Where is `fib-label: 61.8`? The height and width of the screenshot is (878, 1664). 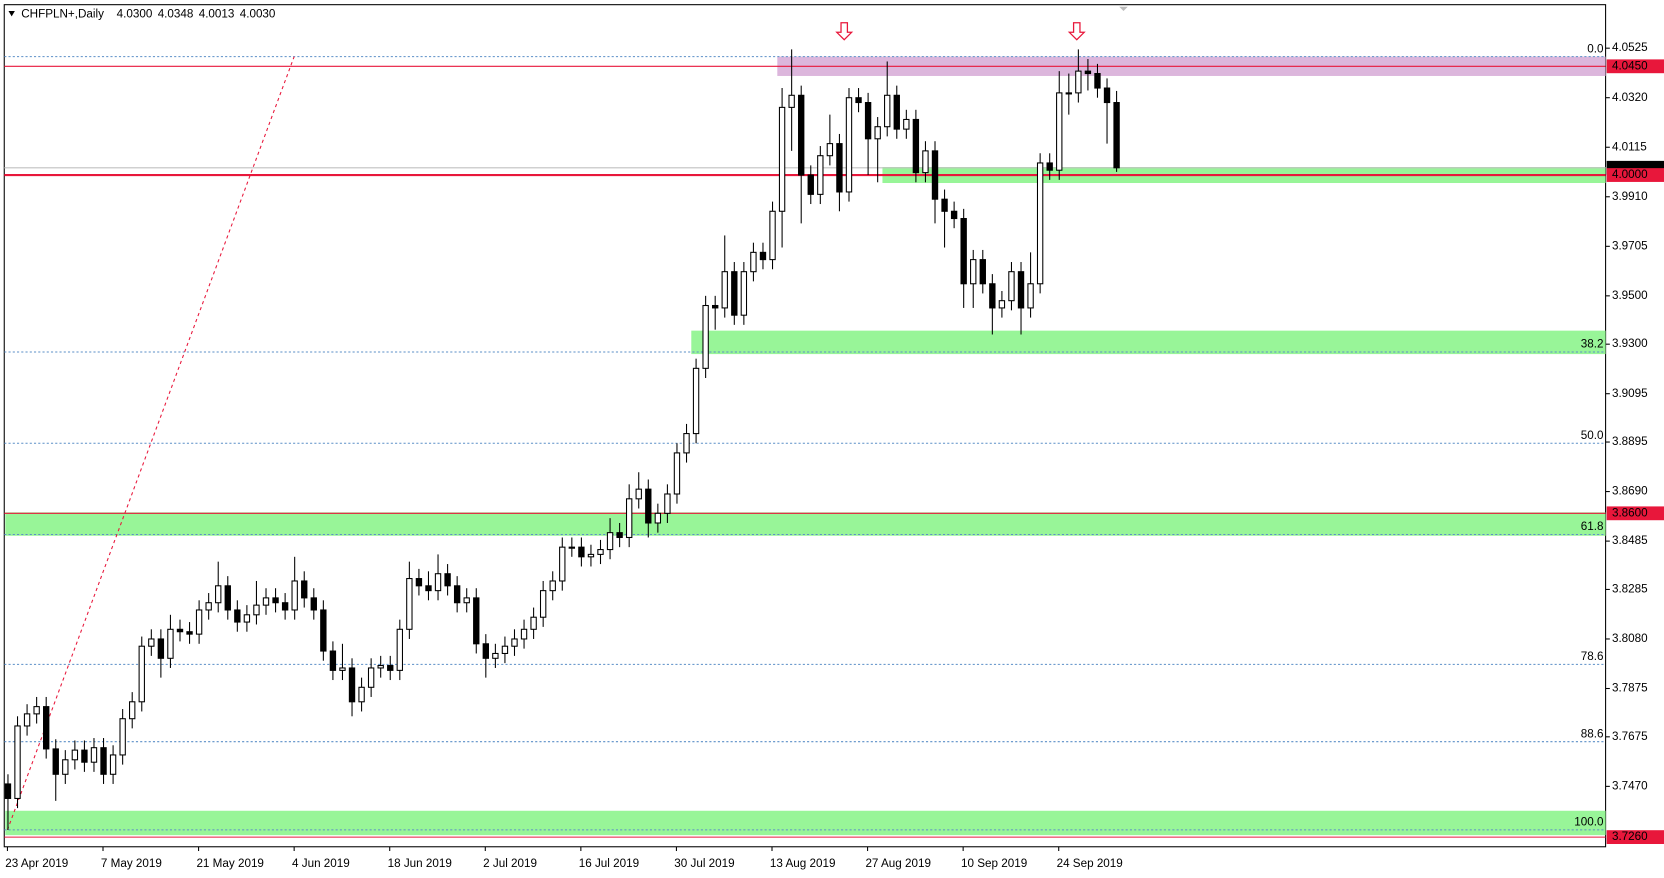
fib-label: 61.8 is located at coordinates (1592, 526).